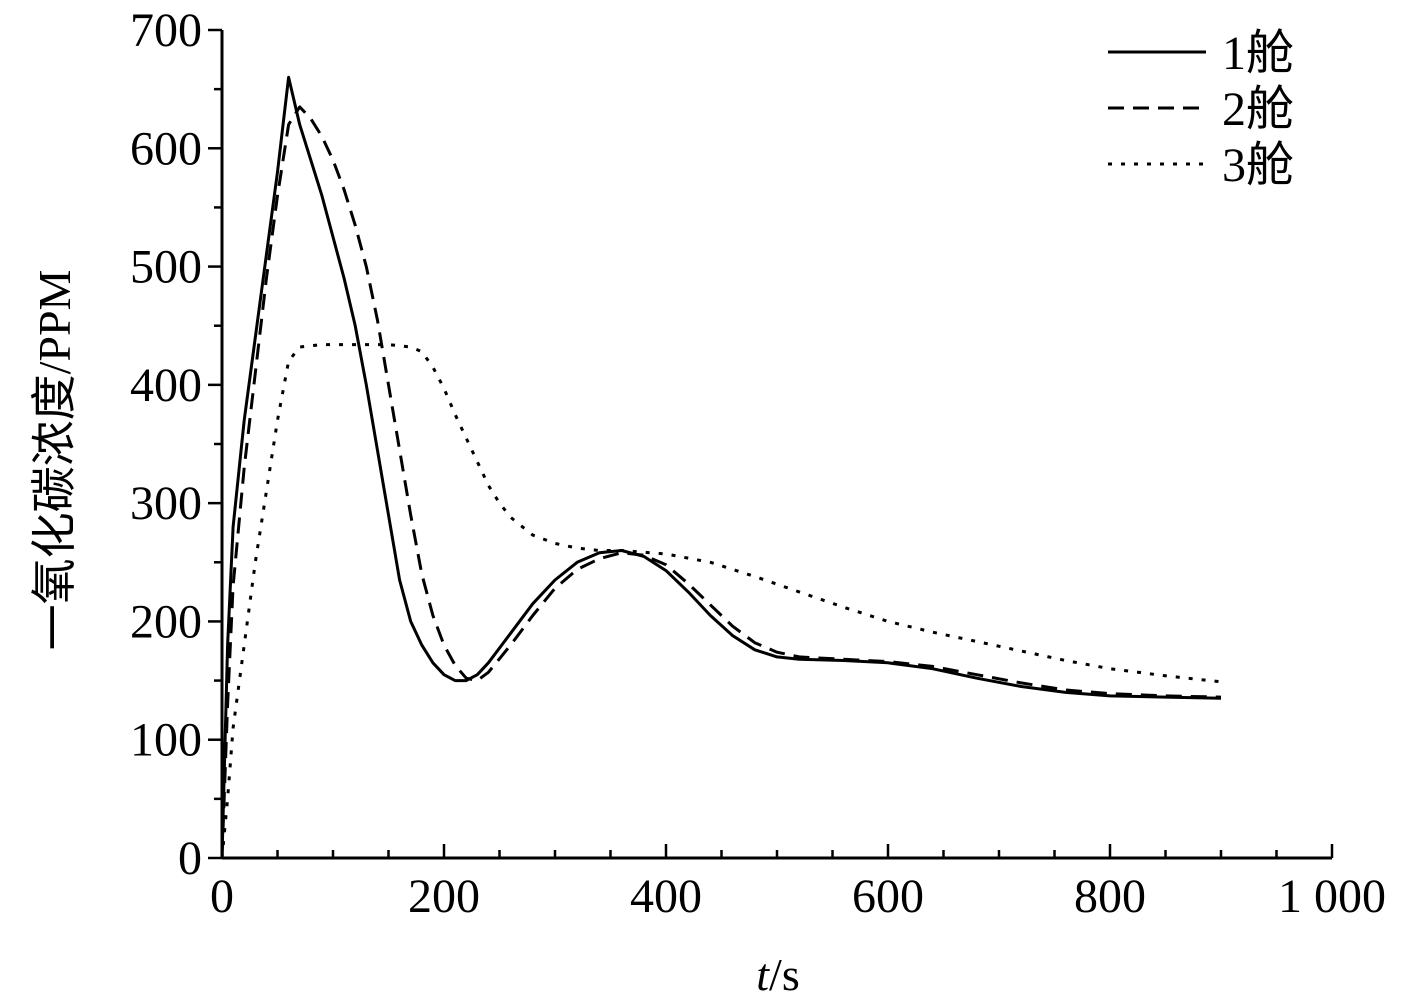 The image size is (1417, 1008). Describe the element at coordinates (166, 267) in the screenshot. I see `y-tick-label: 500` at that location.